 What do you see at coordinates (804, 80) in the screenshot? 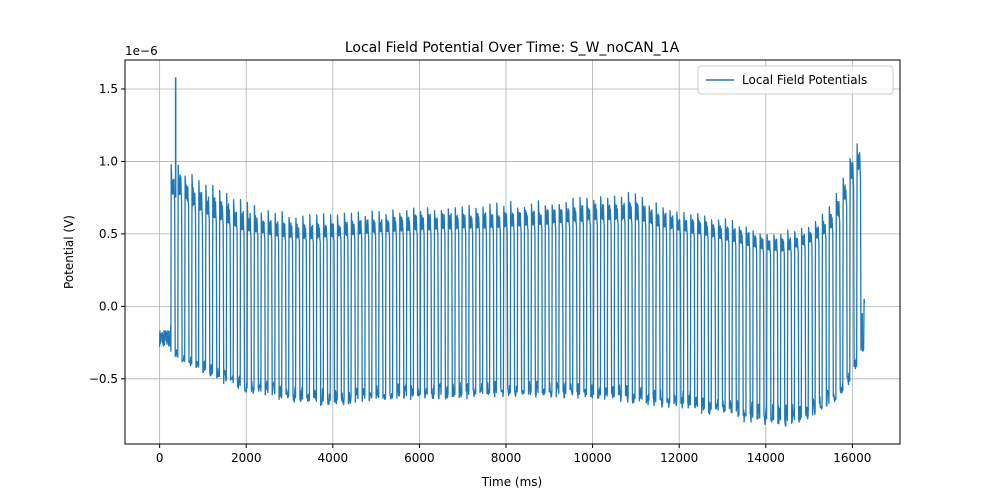
I see `legend-series-label: Local Field Potentials` at bounding box center [804, 80].